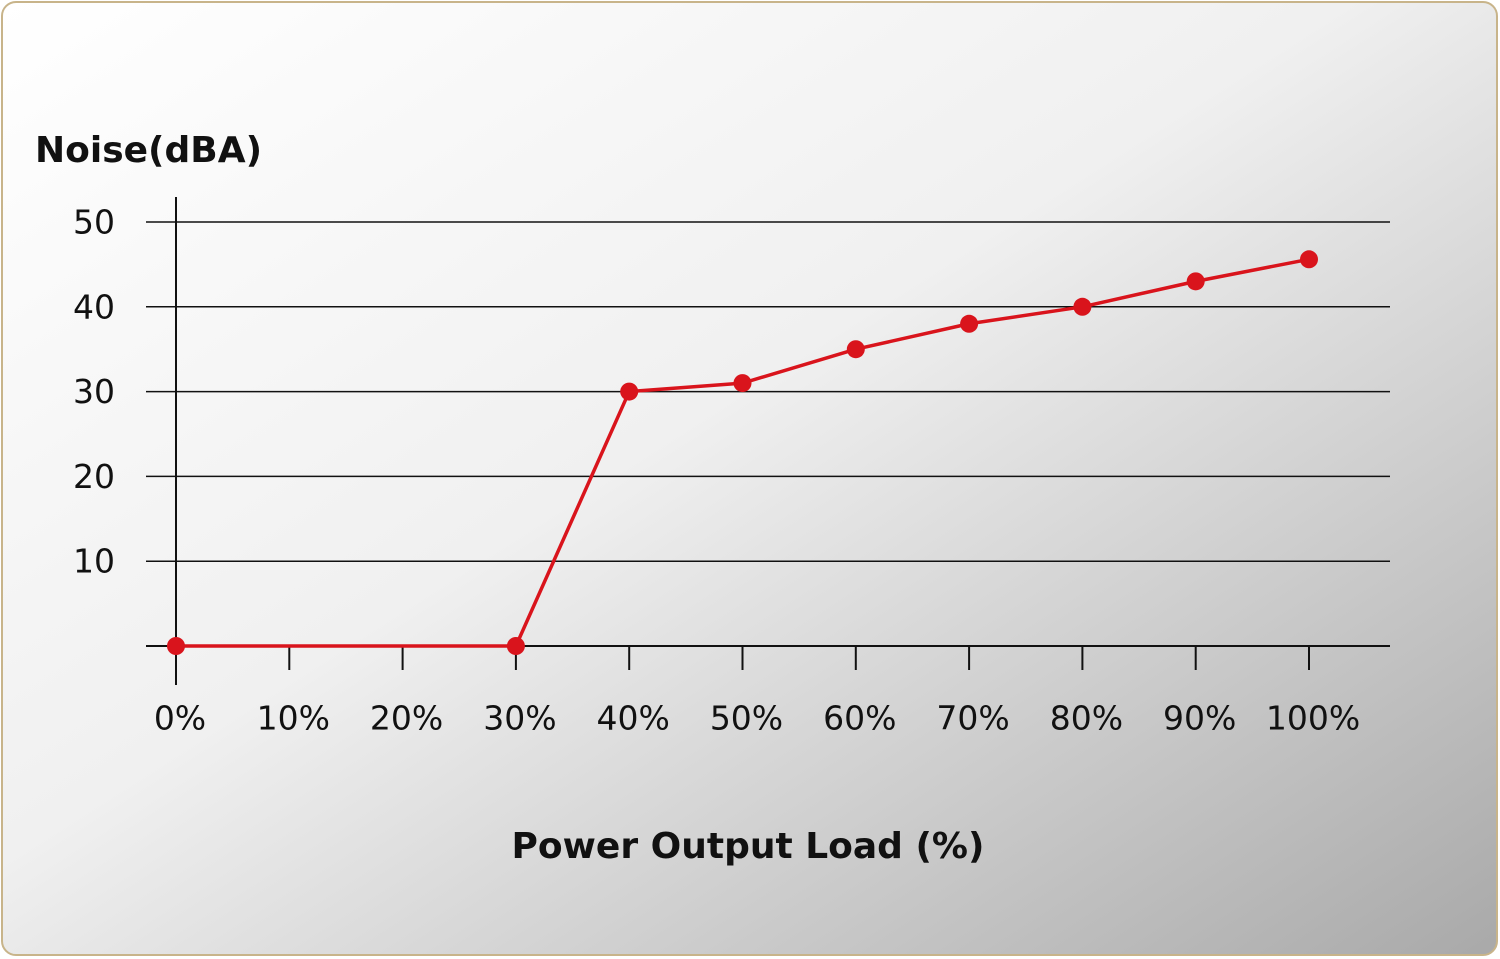 The width and height of the screenshot is (1500, 959). What do you see at coordinates (972, 718) in the screenshot?
I see `x-tick-label: 70%` at bounding box center [972, 718].